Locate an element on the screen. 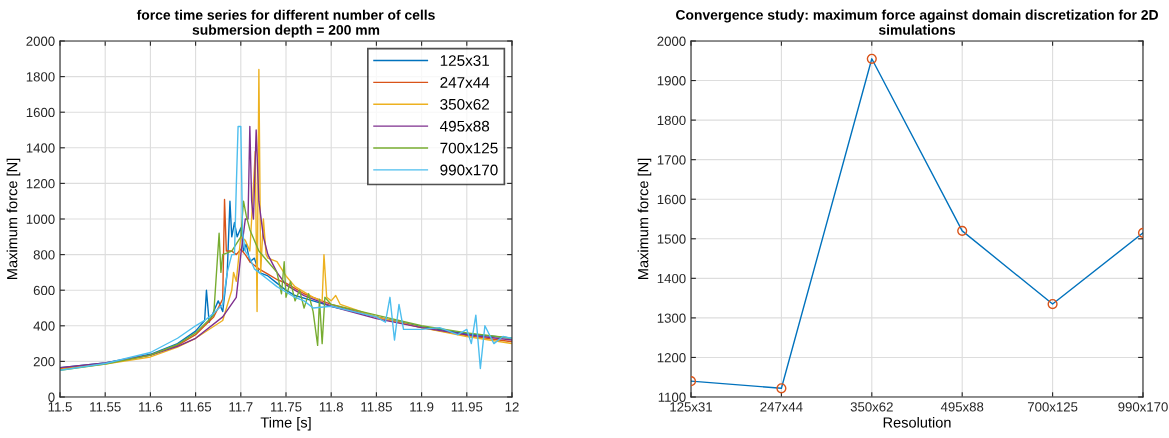  legend-label: 990x170 is located at coordinates (469, 170).